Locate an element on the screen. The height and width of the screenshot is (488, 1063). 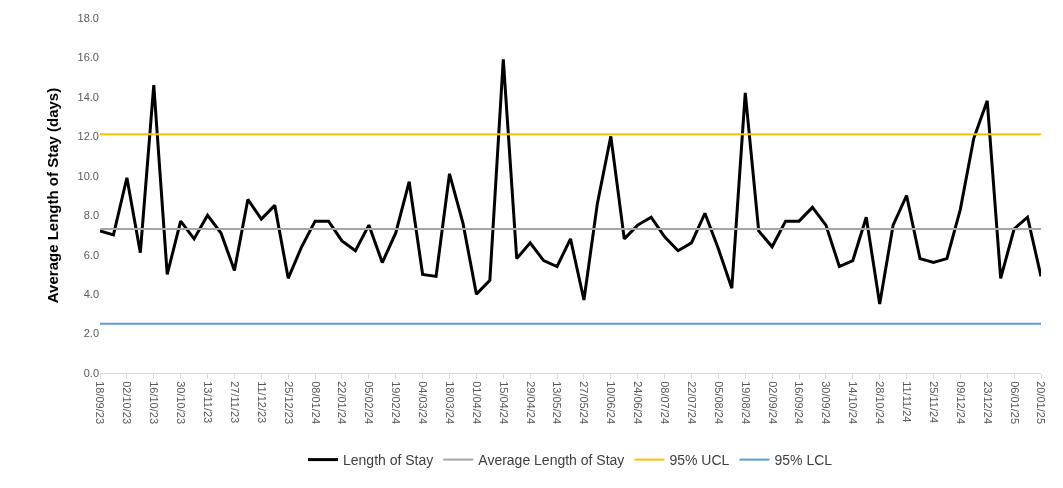
x-tick-label: 19/08/24 is located at coordinates (745, 403).